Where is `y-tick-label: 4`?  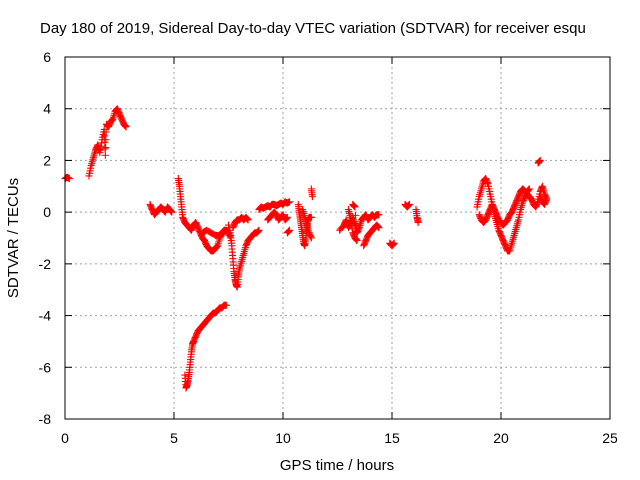 y-tick-label: 4 is located at coordinates (47, 109).